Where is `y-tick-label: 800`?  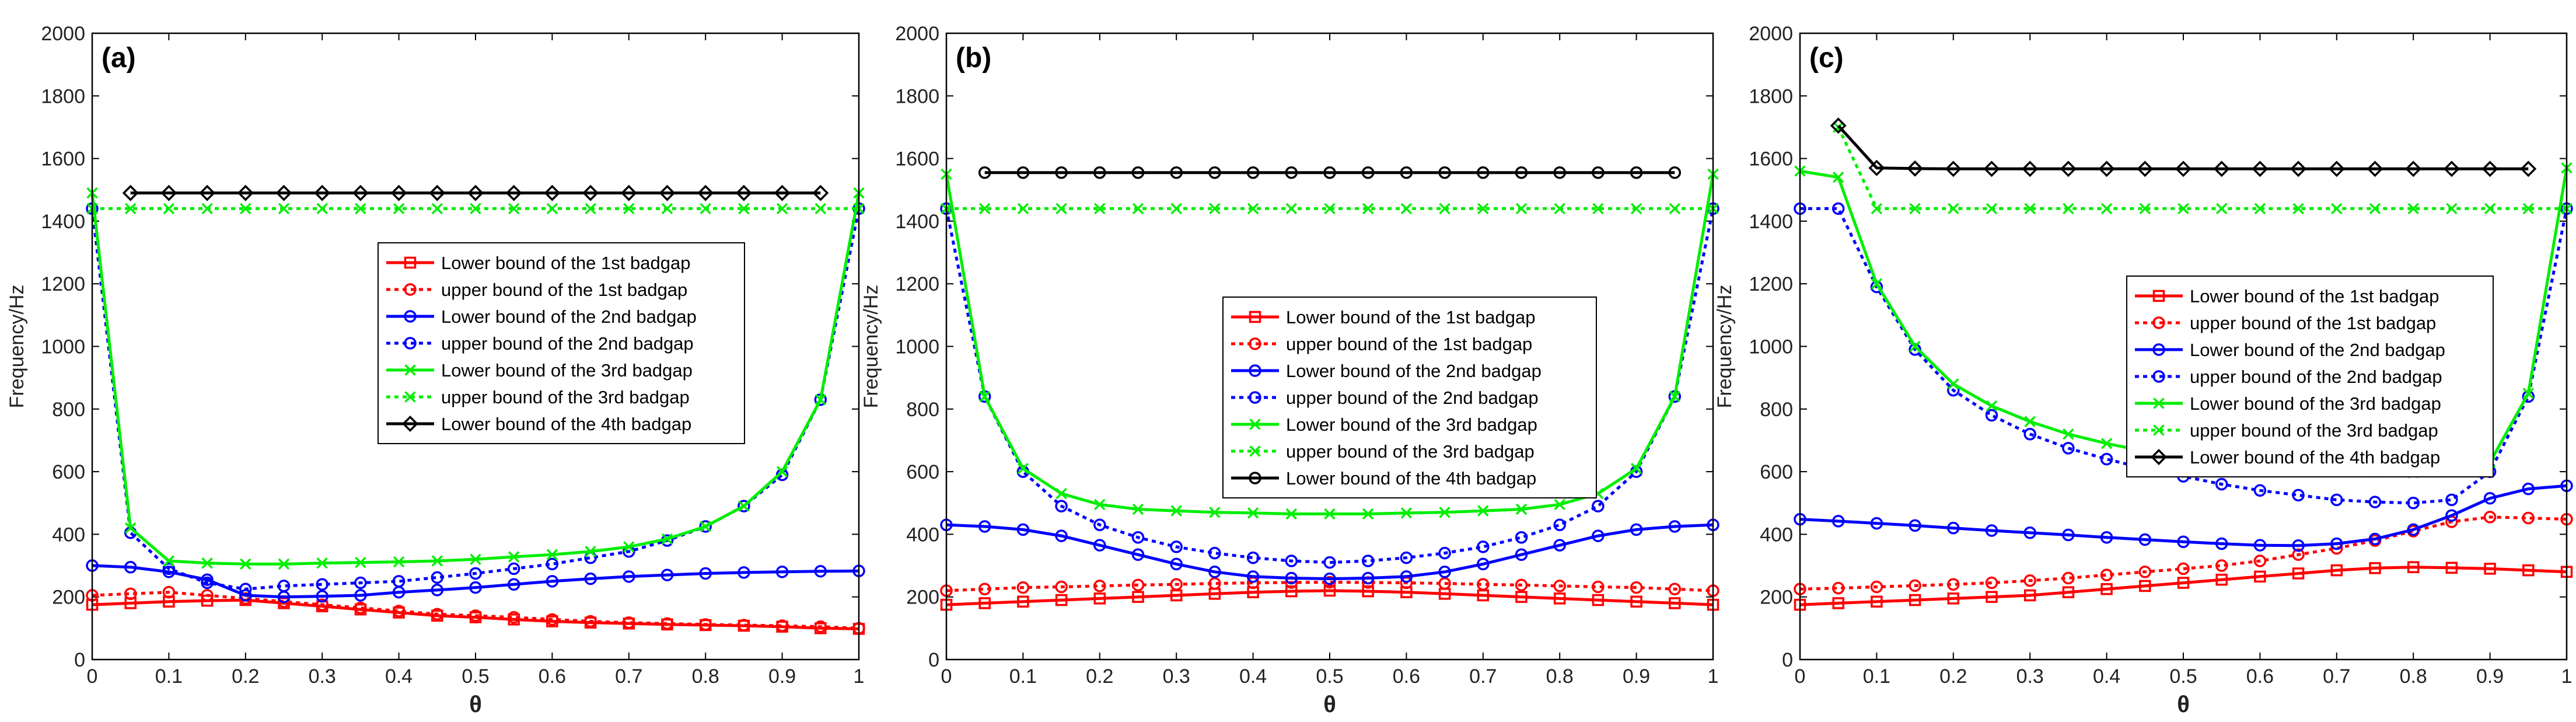 y-tick-label: 800 is located at coordinates (922, 410).